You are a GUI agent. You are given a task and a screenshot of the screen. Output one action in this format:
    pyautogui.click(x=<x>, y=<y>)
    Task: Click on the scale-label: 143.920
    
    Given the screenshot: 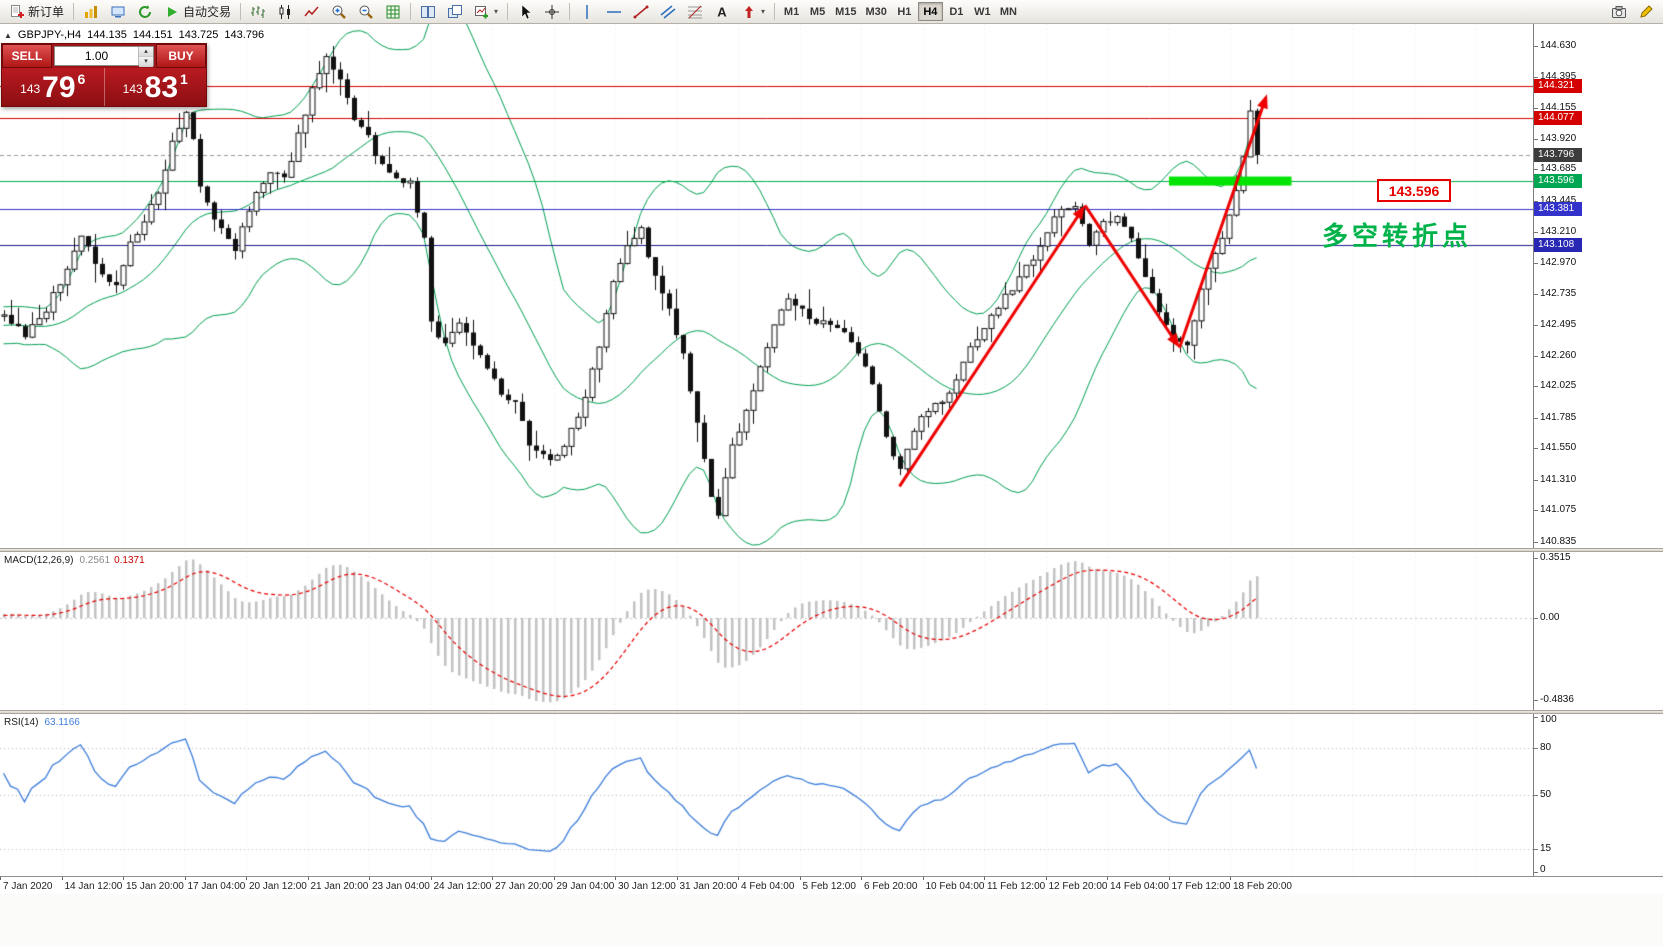 What is the action you would take?
    pyautogui.click(x=1558, y=138)
    